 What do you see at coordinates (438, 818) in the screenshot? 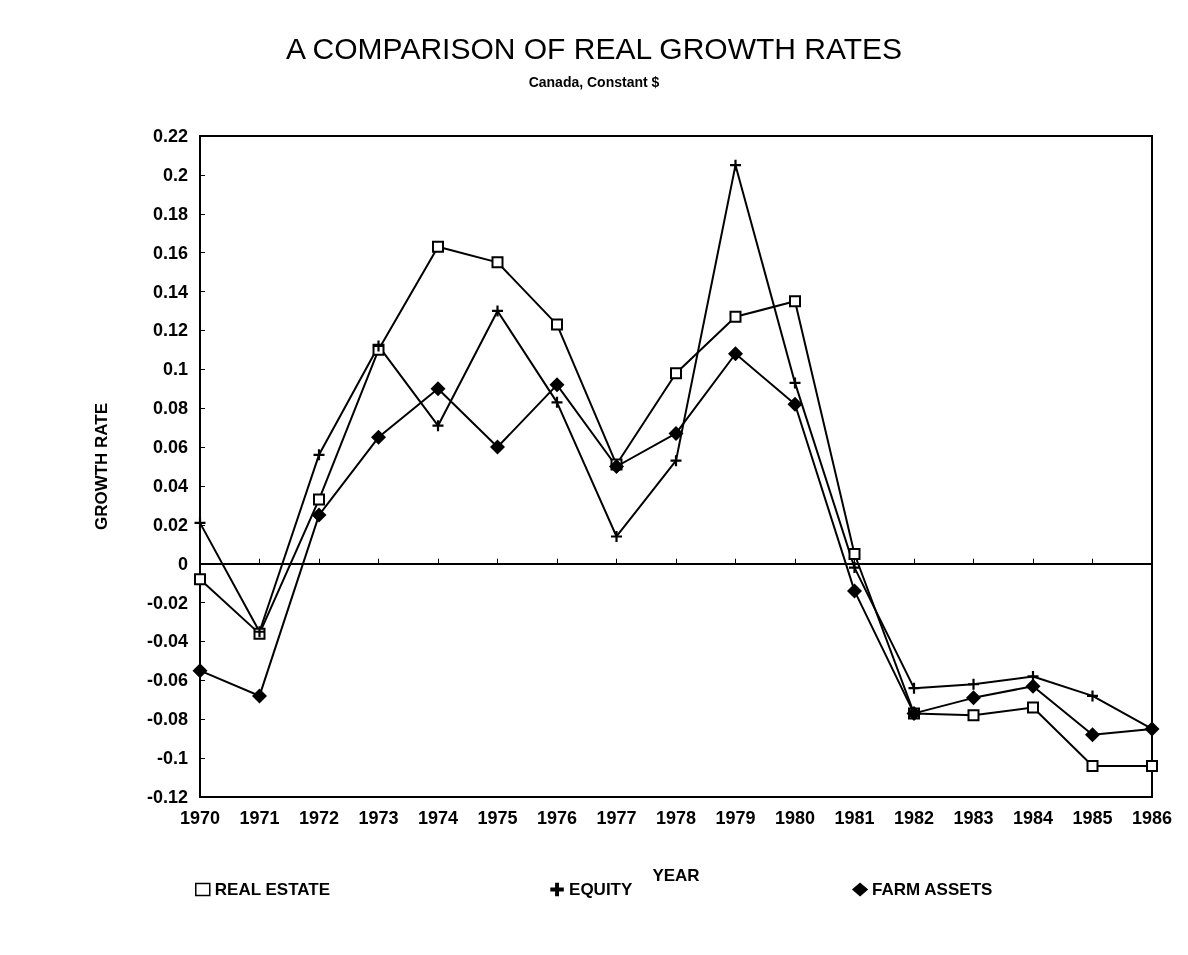
I see `x-tick-label: 1974` at bounding box center [438, 818].